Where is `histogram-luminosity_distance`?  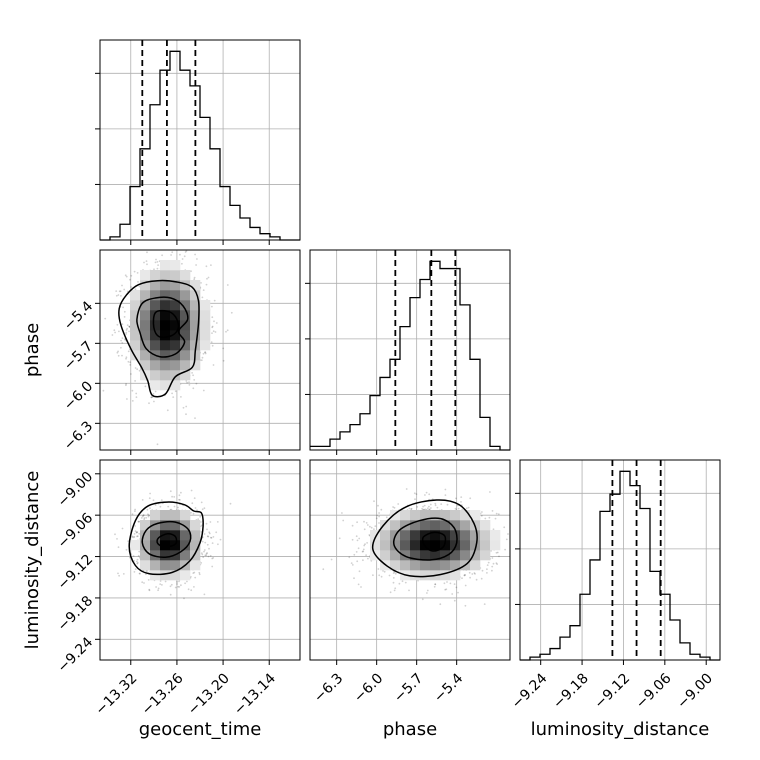 histogram-luminosity_distance is located at coordinates (620, 565).